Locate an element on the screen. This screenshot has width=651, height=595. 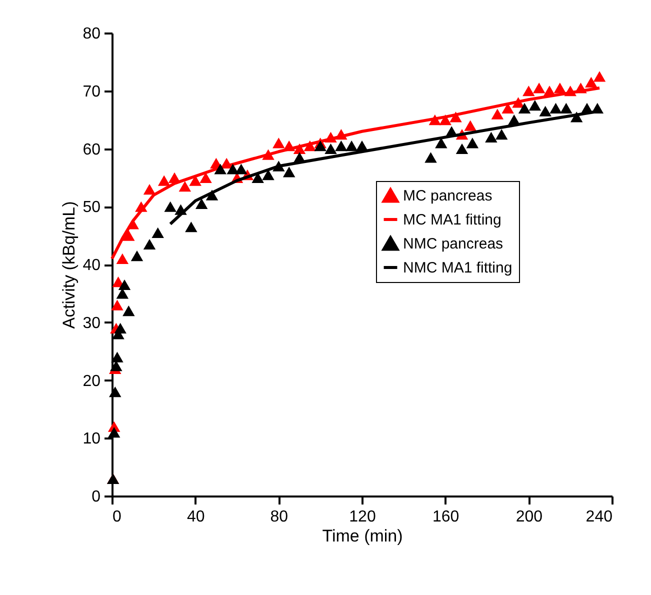
x-tick-label: 0 is located at coordinates (117, 517).